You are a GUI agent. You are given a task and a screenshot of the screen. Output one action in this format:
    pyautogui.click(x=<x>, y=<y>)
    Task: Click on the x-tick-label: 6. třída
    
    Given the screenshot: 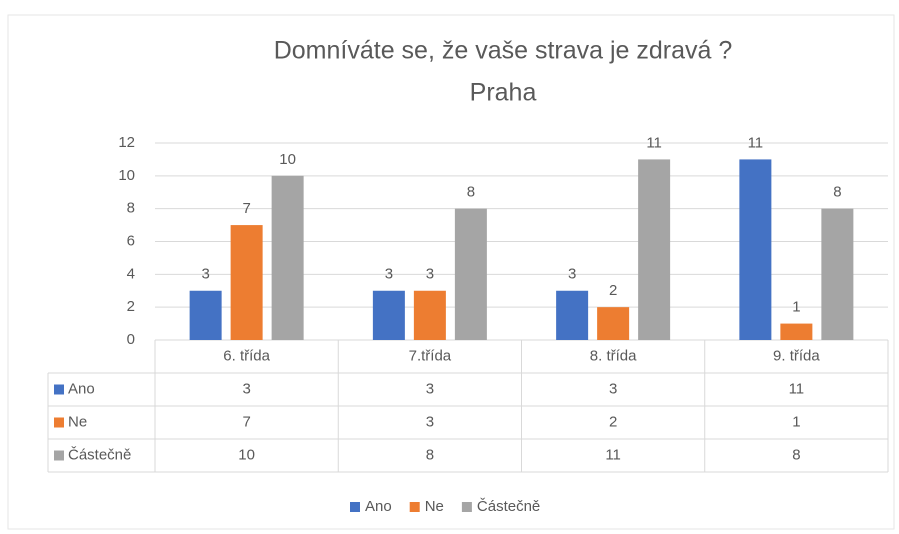 What is the action you would take?
    pyautogui.click(x=246, y=355)
    